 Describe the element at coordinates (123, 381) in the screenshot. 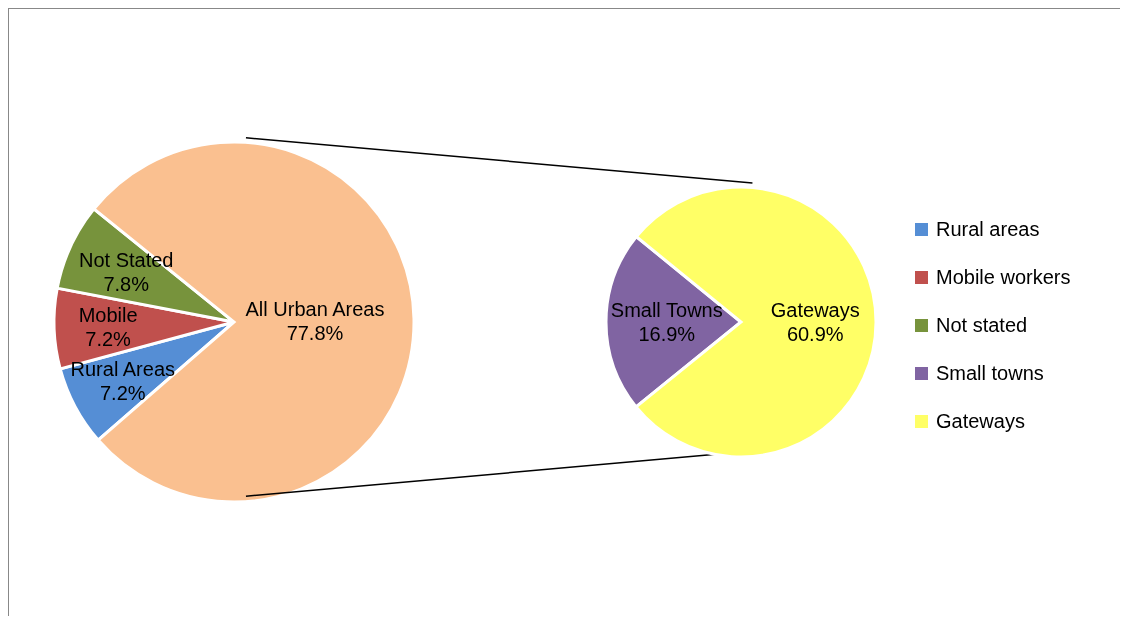

I see `data-label: Rural Areas 7.2%` at that location.